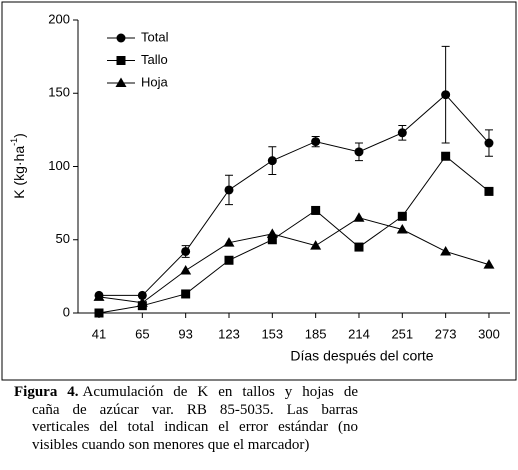 This screenshot has height=470, width=518. What do you see at coordinates (185, 333) in the screenshot?
I see `x-tick-label: 93` at bounding box center [185, 333].